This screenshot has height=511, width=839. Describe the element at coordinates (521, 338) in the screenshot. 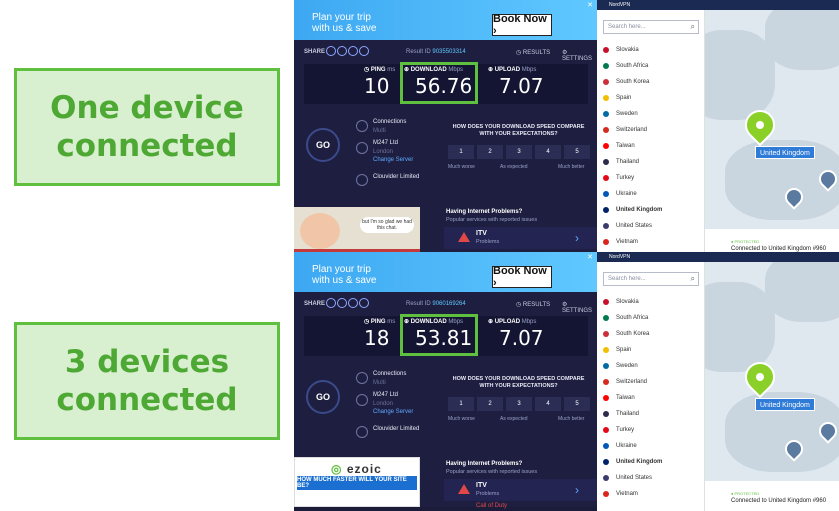

I see `upload-value: 7.07` at that location.